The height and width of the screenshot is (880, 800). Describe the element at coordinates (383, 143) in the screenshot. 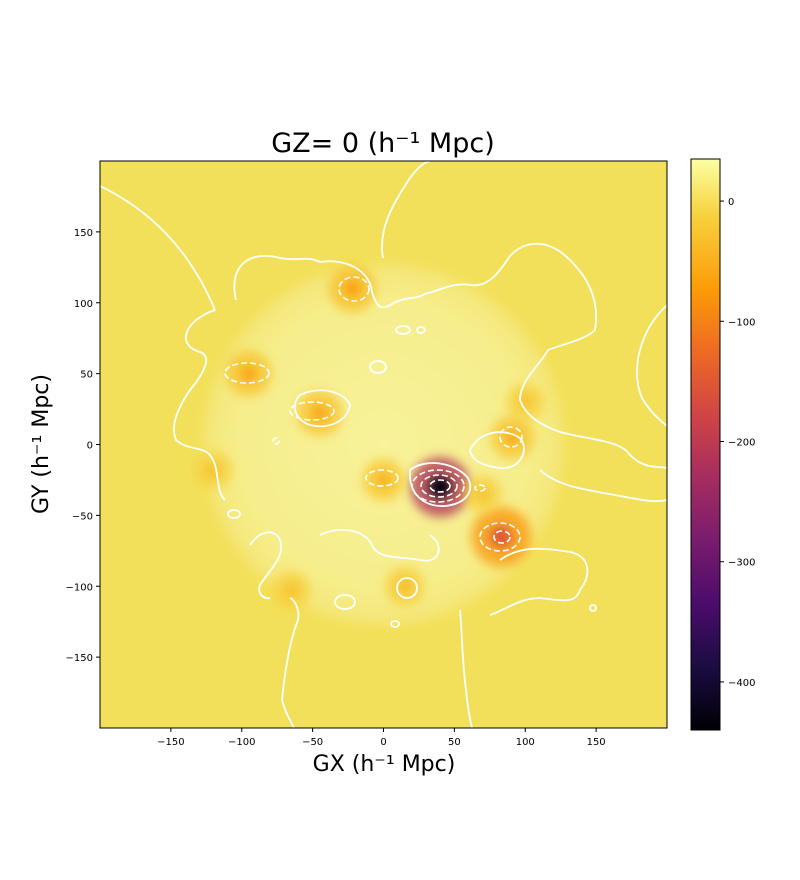

I see `chart-title: GZ= 0 (h⁻¹ Mpc)` at that location.